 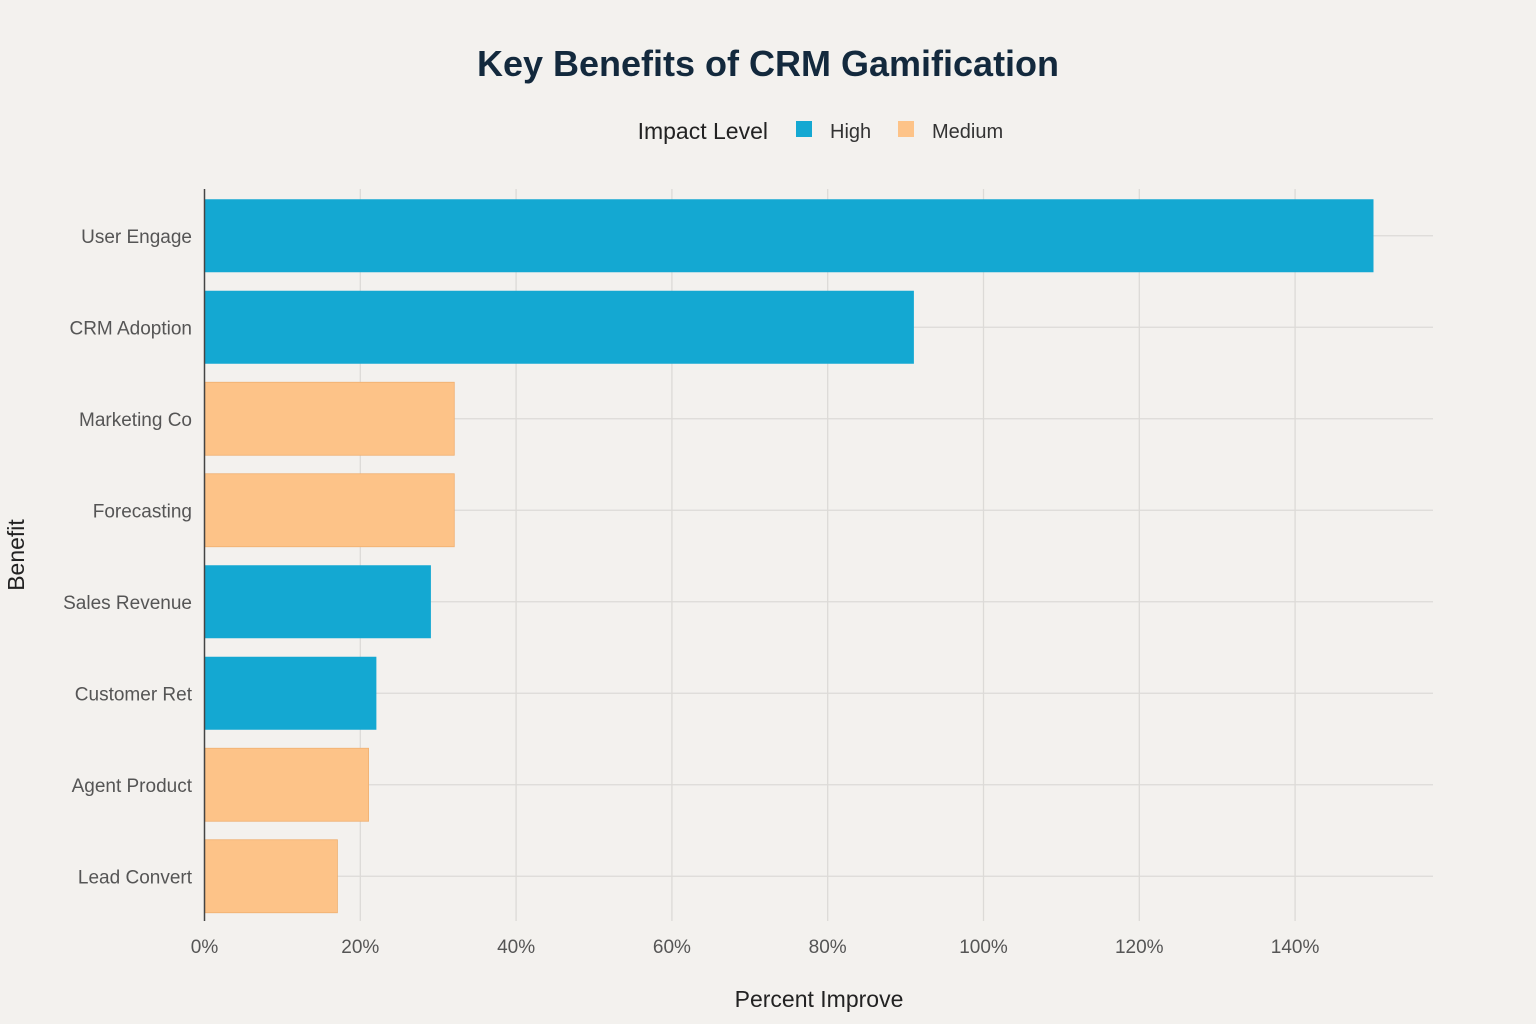 I want to click on x-axis-label: Percent Improve, so click(x=819, y=999).